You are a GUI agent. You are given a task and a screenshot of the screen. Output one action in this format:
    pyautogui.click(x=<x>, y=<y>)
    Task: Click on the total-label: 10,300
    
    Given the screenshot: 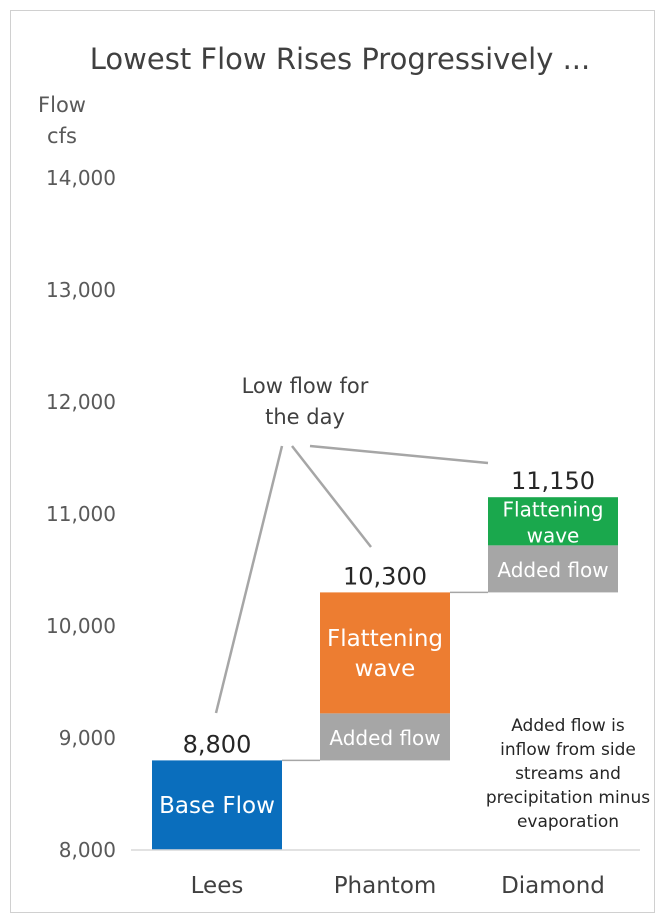 What is the action you would take?
    pyautogui.click(x=385, y=576)
    